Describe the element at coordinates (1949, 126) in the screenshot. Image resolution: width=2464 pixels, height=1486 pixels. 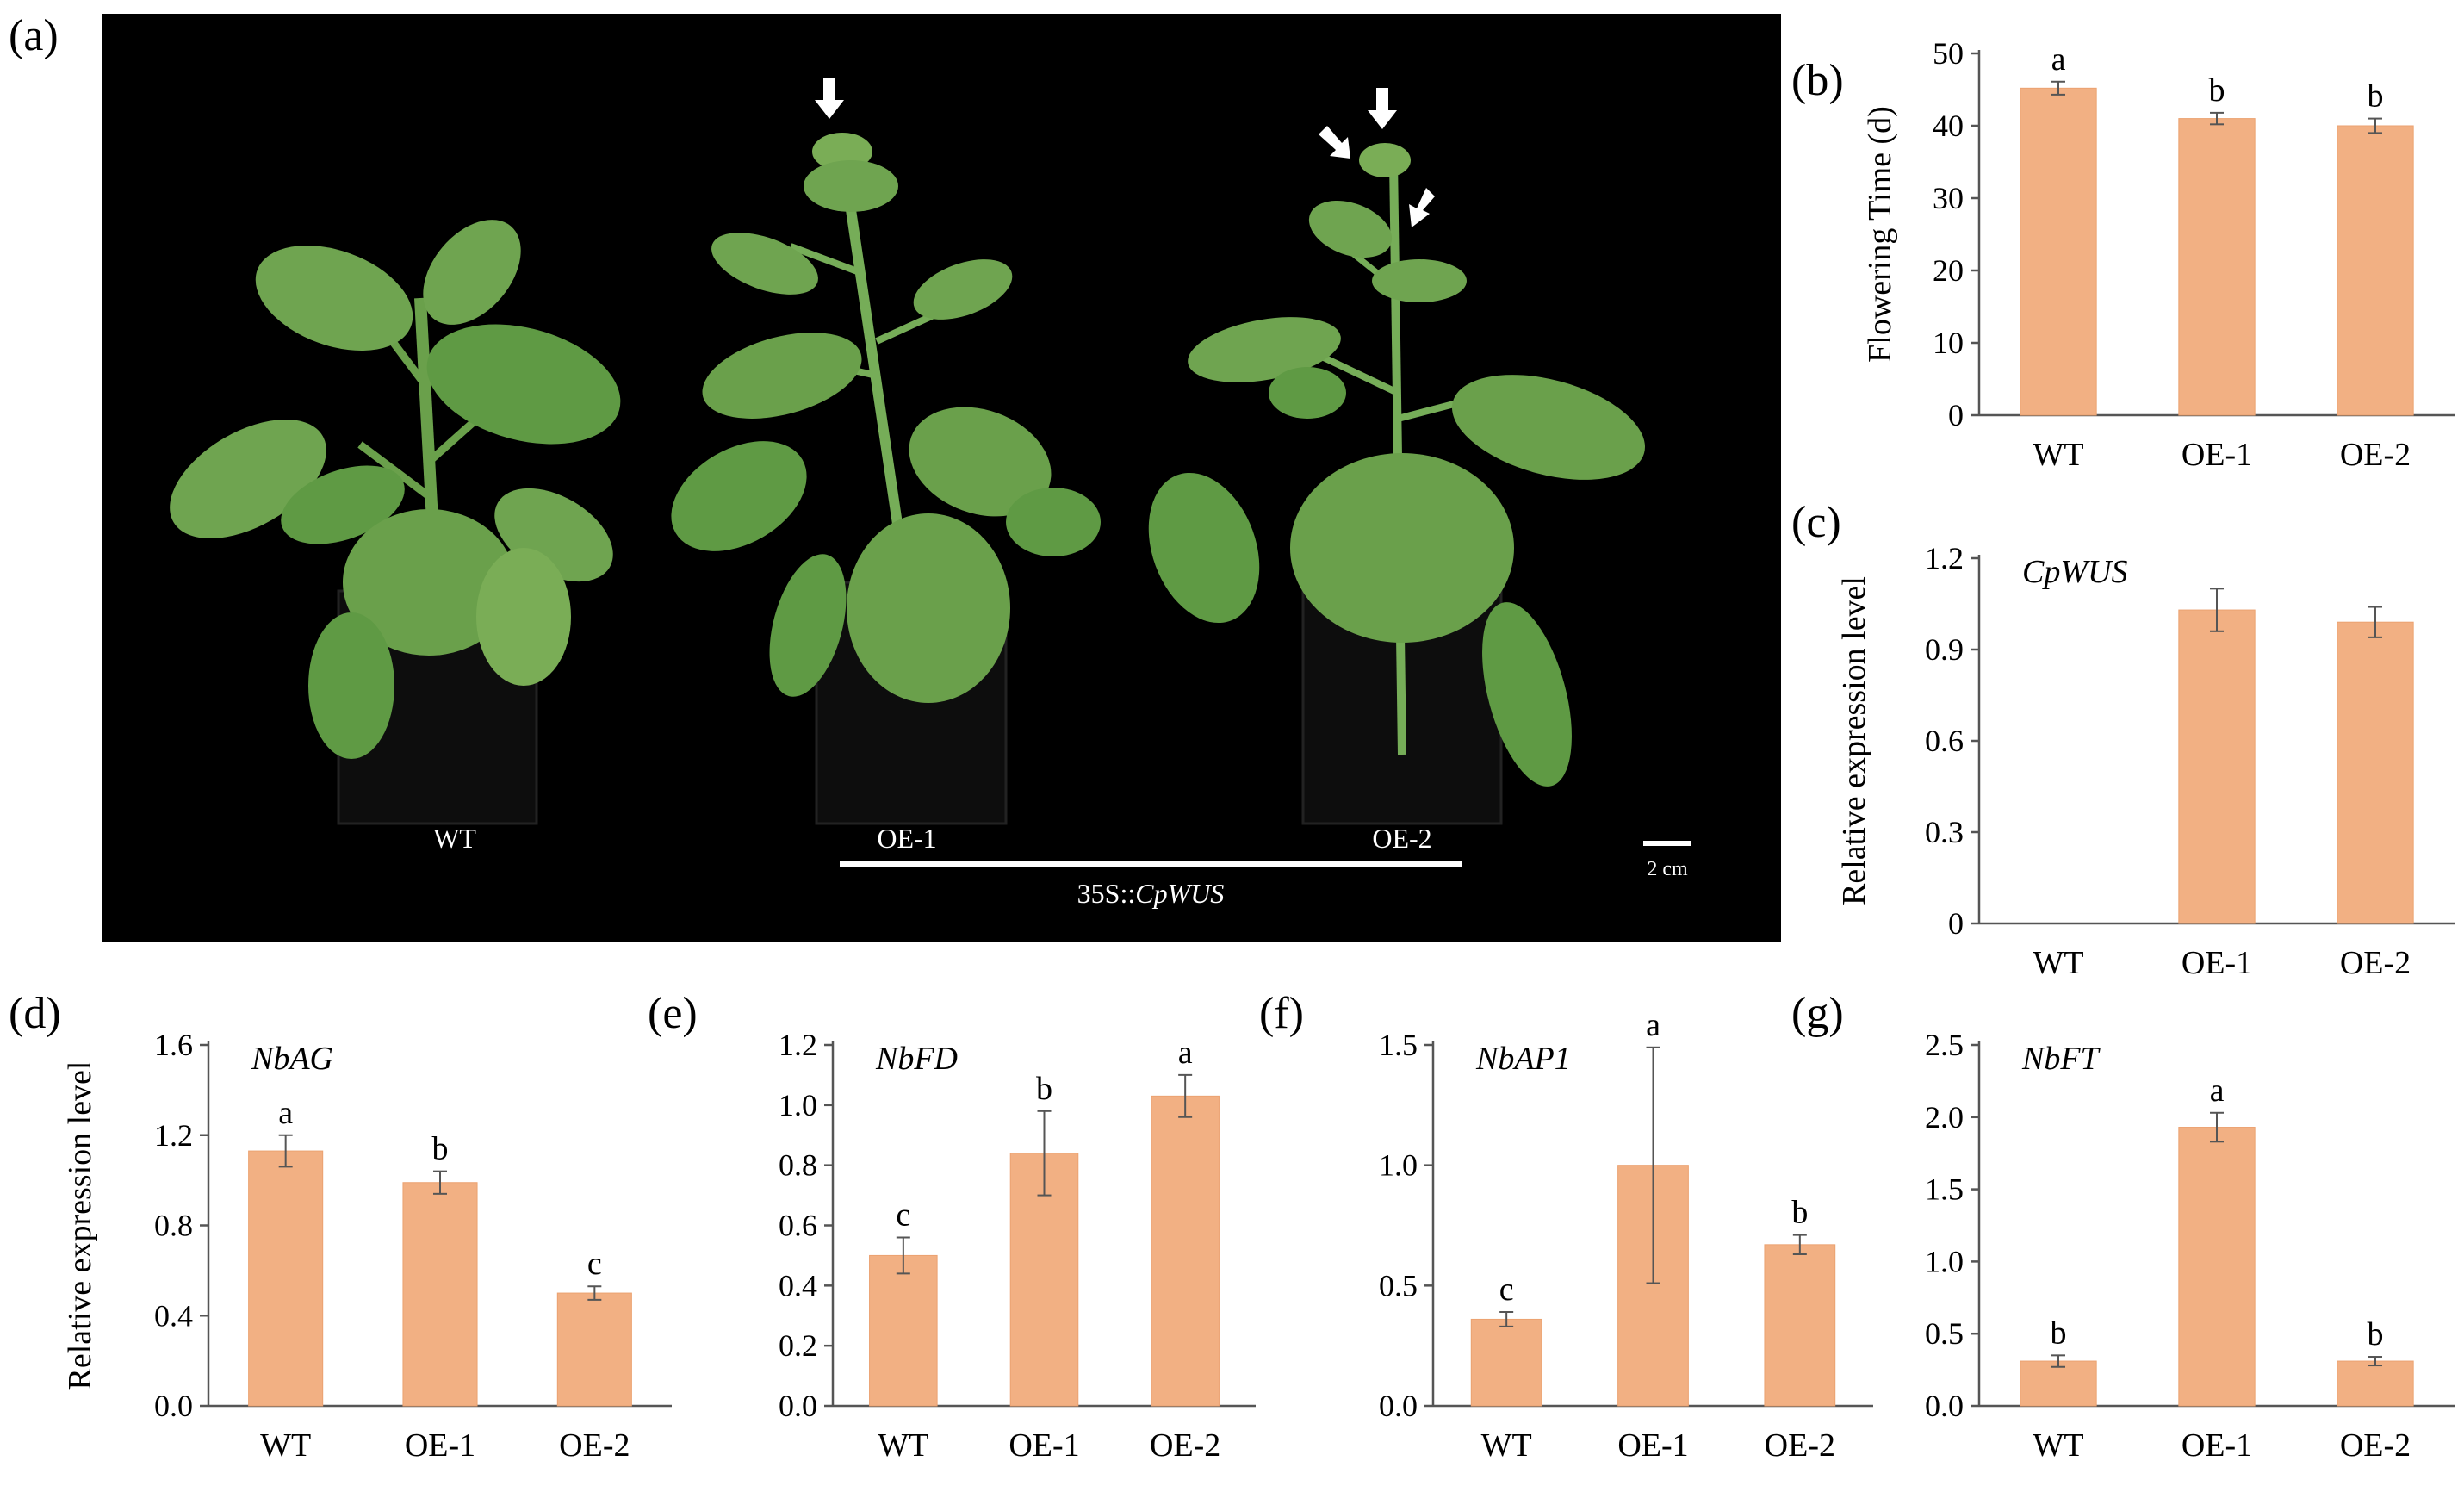
I see `y-tick-label-b: 40` at that location.